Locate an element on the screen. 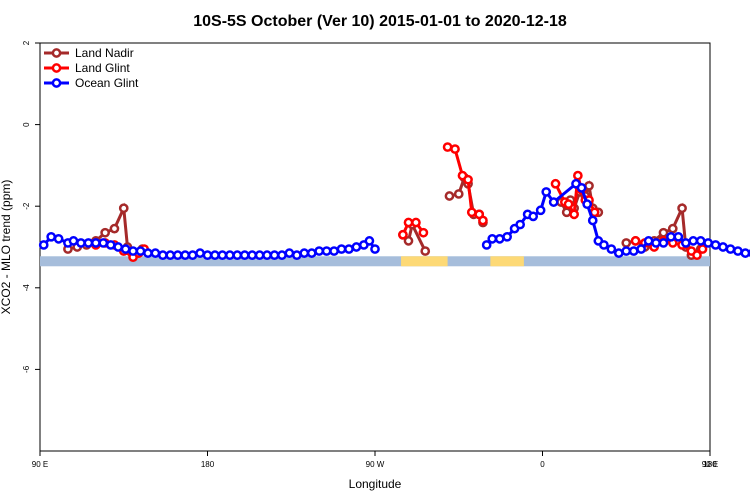  y-tick-label: -6 is located at coordinates (26, 369).